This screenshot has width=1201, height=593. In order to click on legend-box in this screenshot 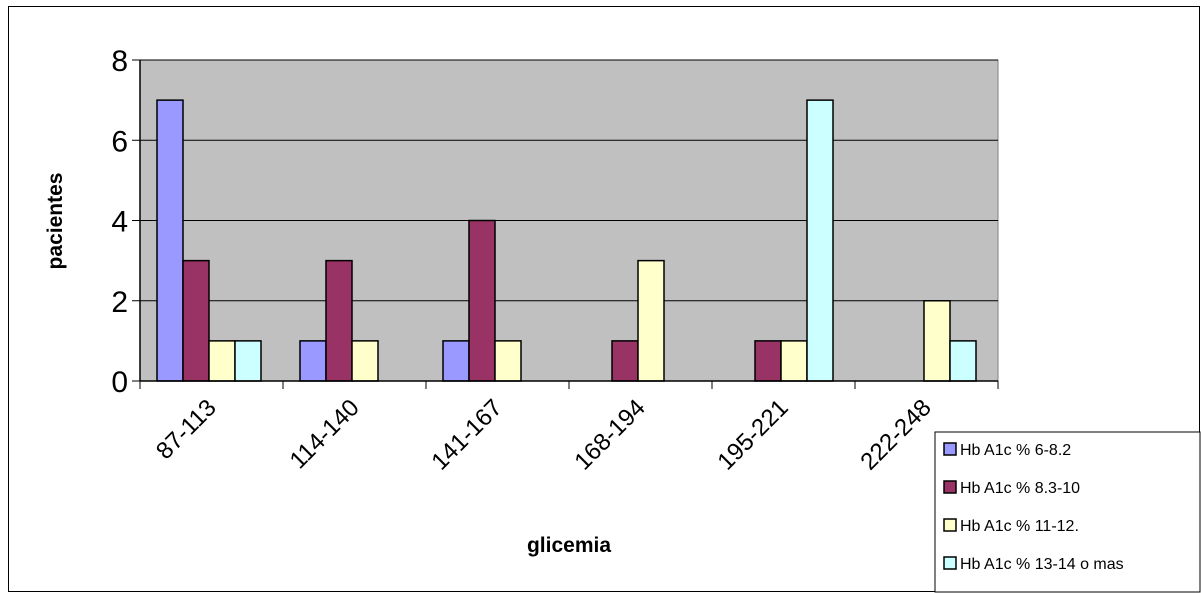, I will do `click(1067, 512)`.